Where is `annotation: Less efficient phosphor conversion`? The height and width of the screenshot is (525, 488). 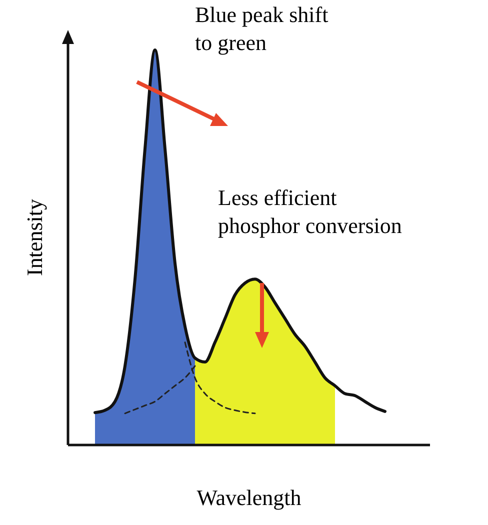
annotation: Less efficient phosphor conversion is located at coordinates (310, 211).